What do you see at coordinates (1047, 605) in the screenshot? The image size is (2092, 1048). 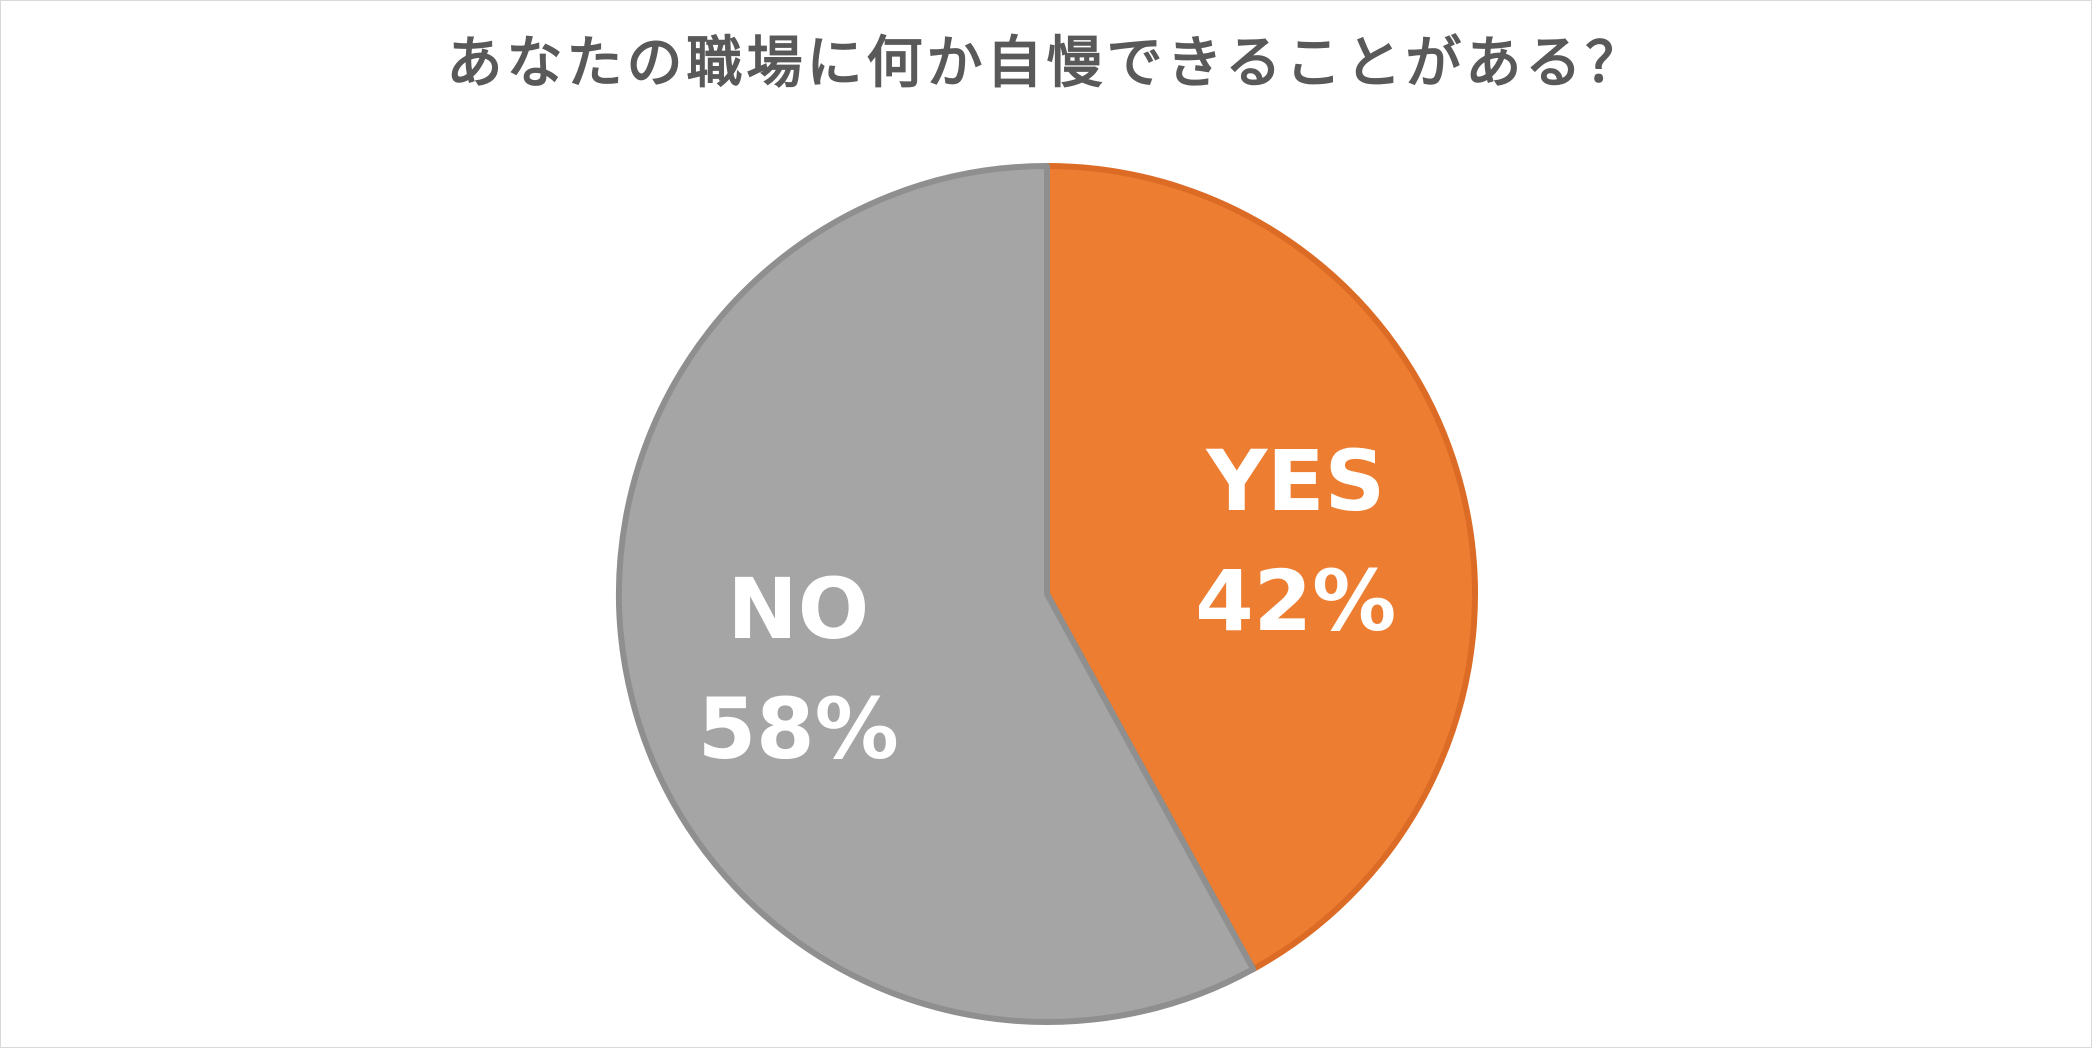 I see `pie-labels: YES 42% NO 58%` at bounding box center [1047, 605].